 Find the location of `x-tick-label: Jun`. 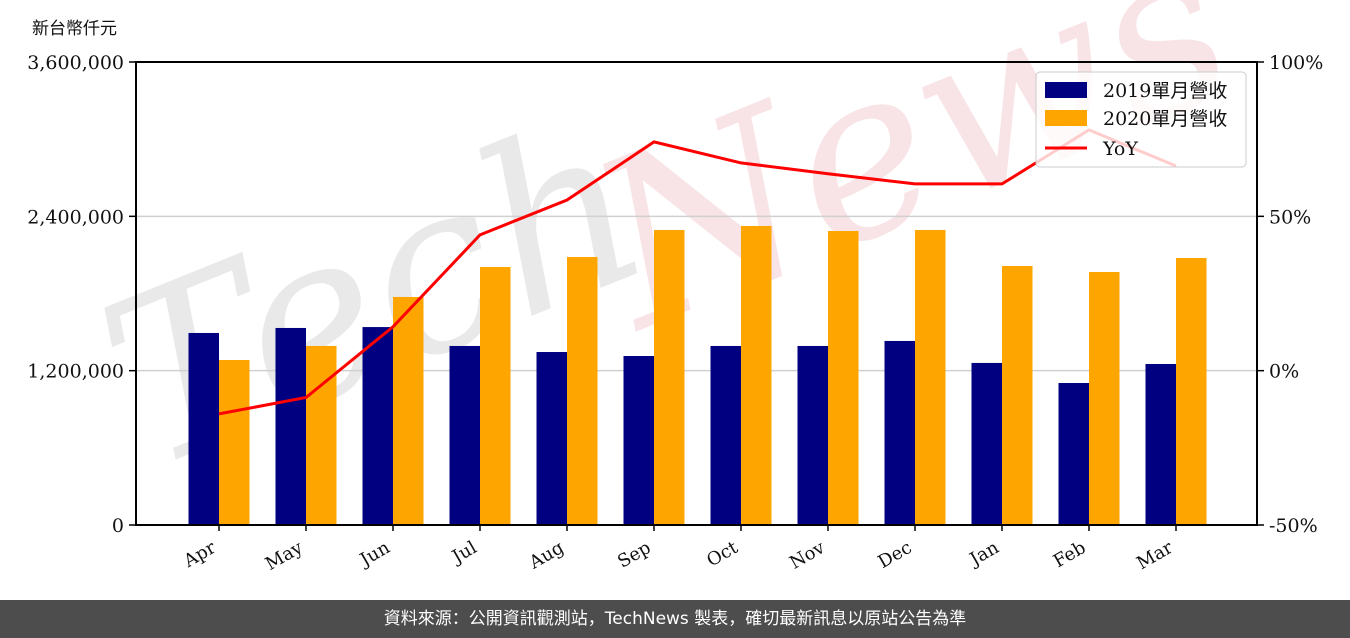

x-tick-label: Jun is located at coordinates (374, 554).